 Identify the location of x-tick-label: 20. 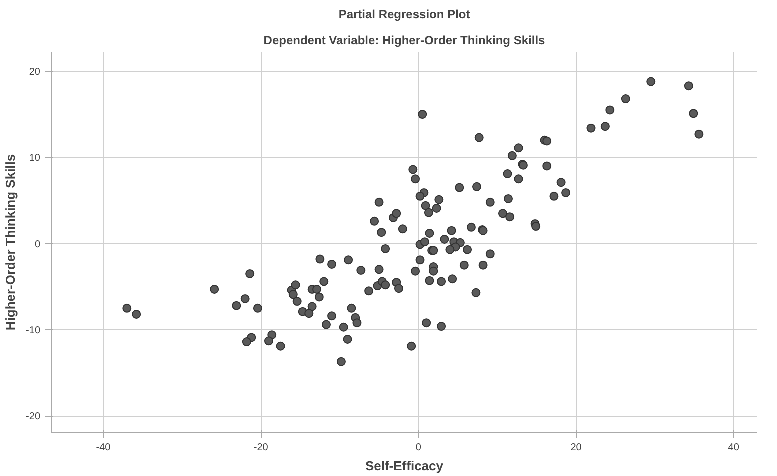
(576, 448).